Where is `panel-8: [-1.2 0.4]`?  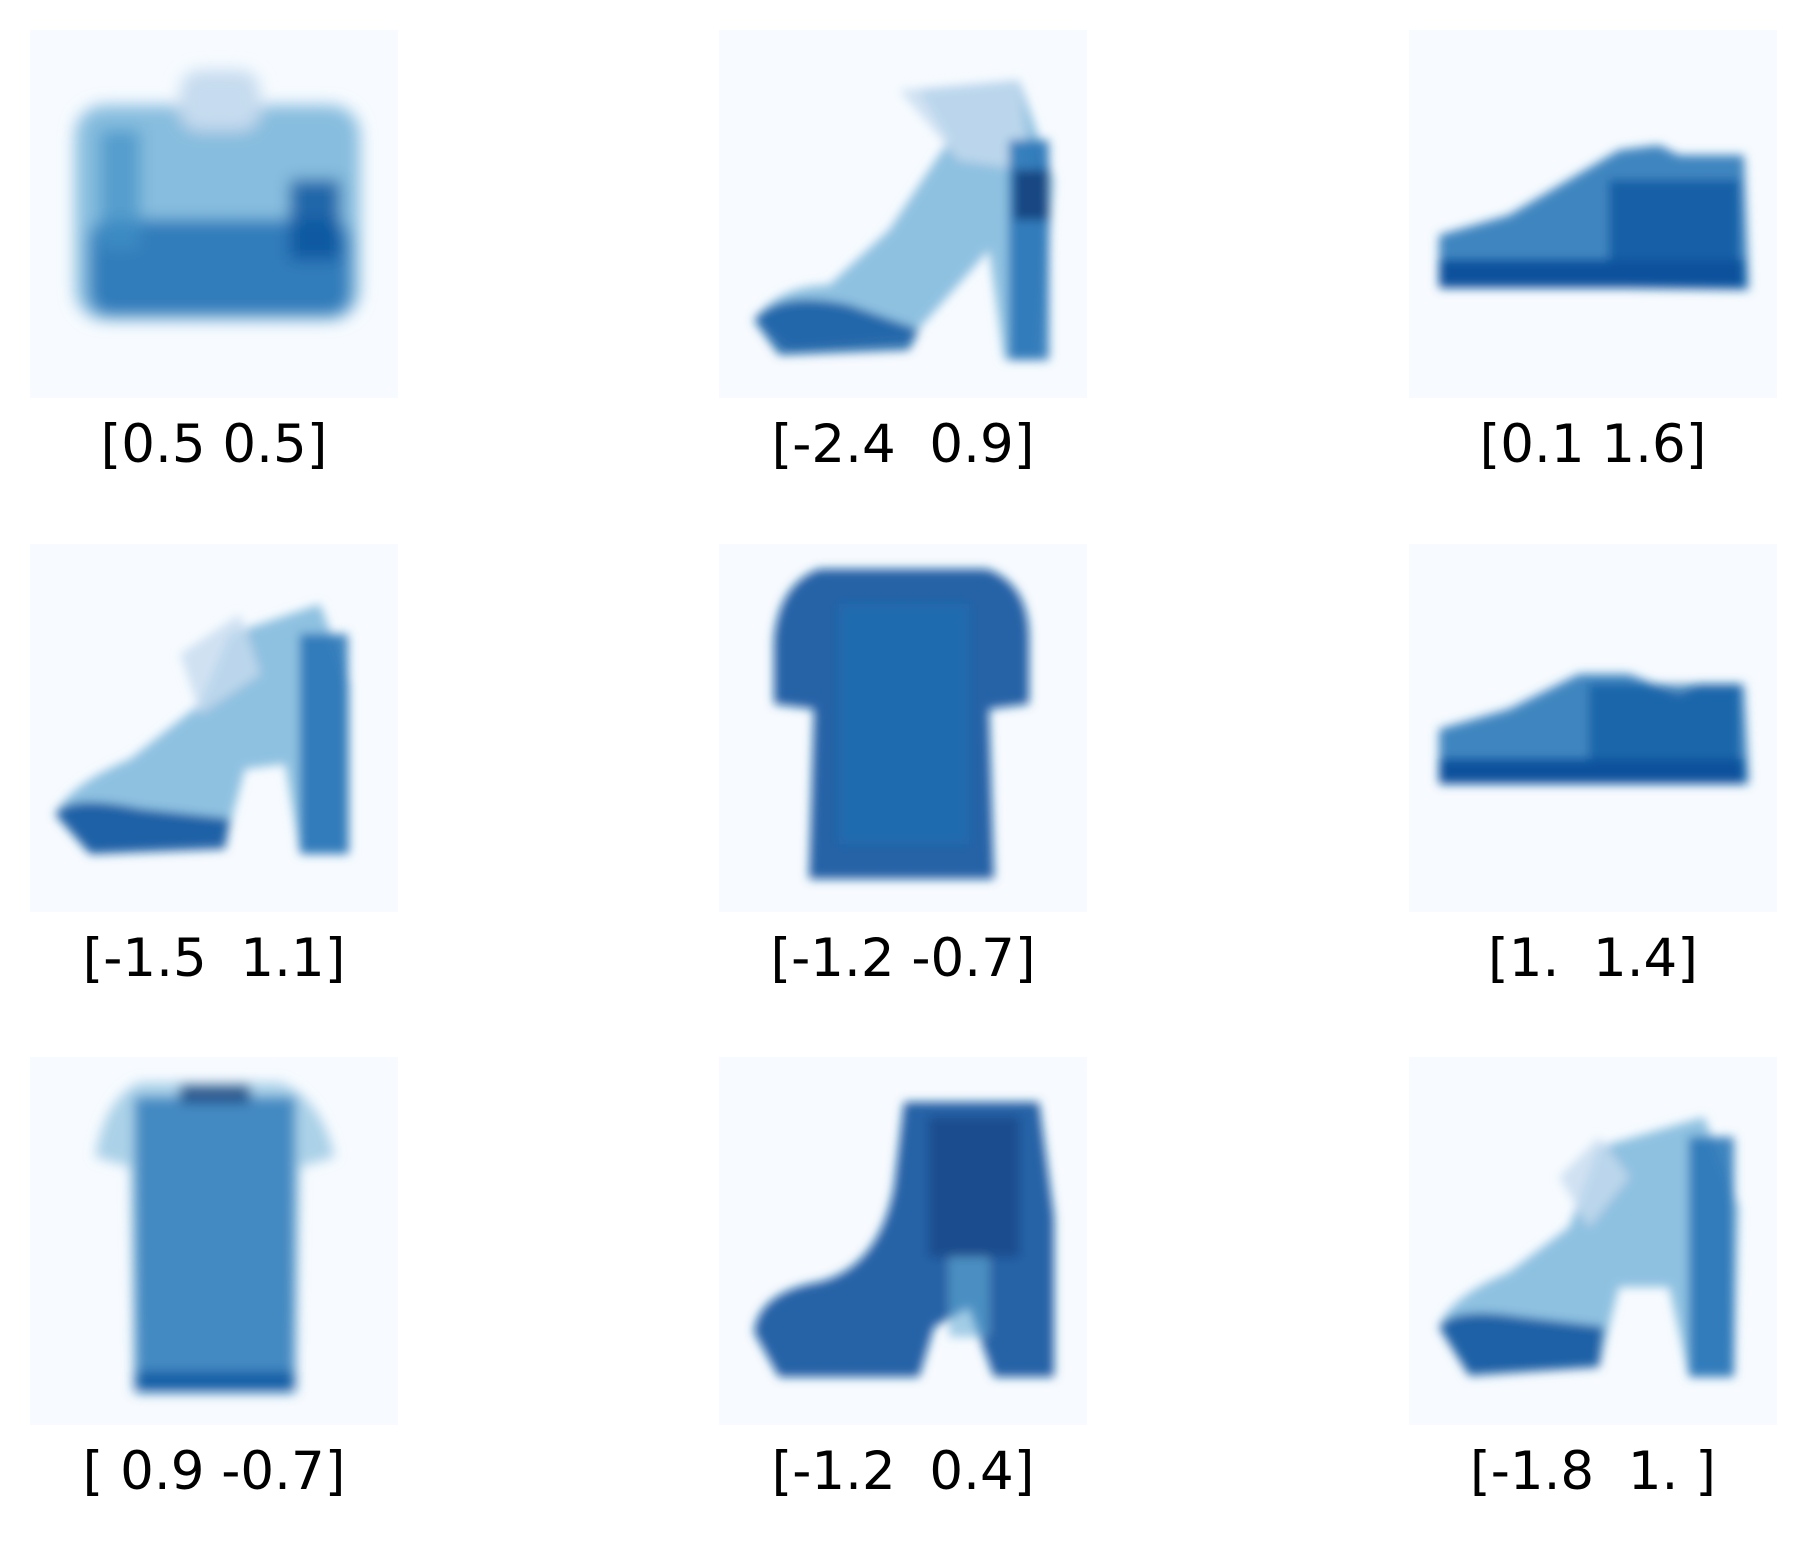 panel-8: [-1.2 0.4] is located at coordinates (903, 1307).